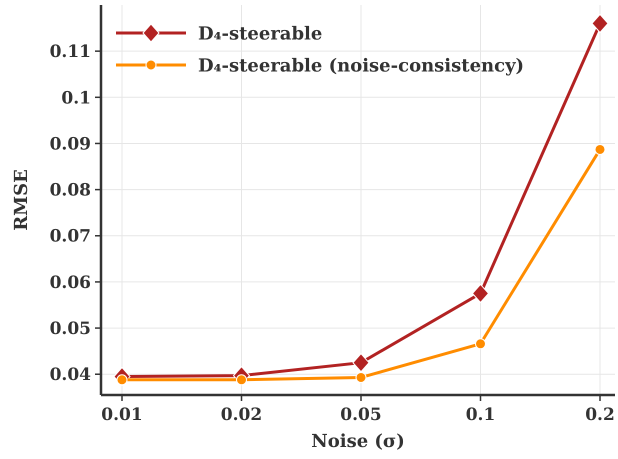  I want to click on y-tick-label: 0.05, so click(70, 329).